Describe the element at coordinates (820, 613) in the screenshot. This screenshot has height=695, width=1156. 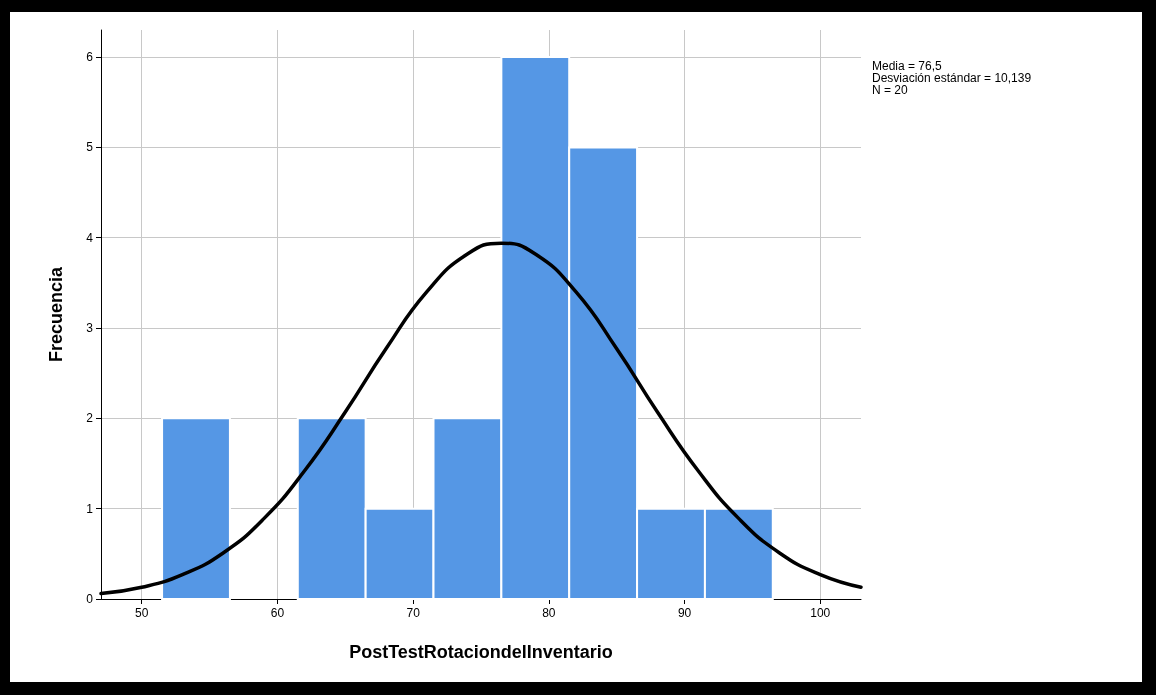
I see `x-tick-label: 100` at that location.